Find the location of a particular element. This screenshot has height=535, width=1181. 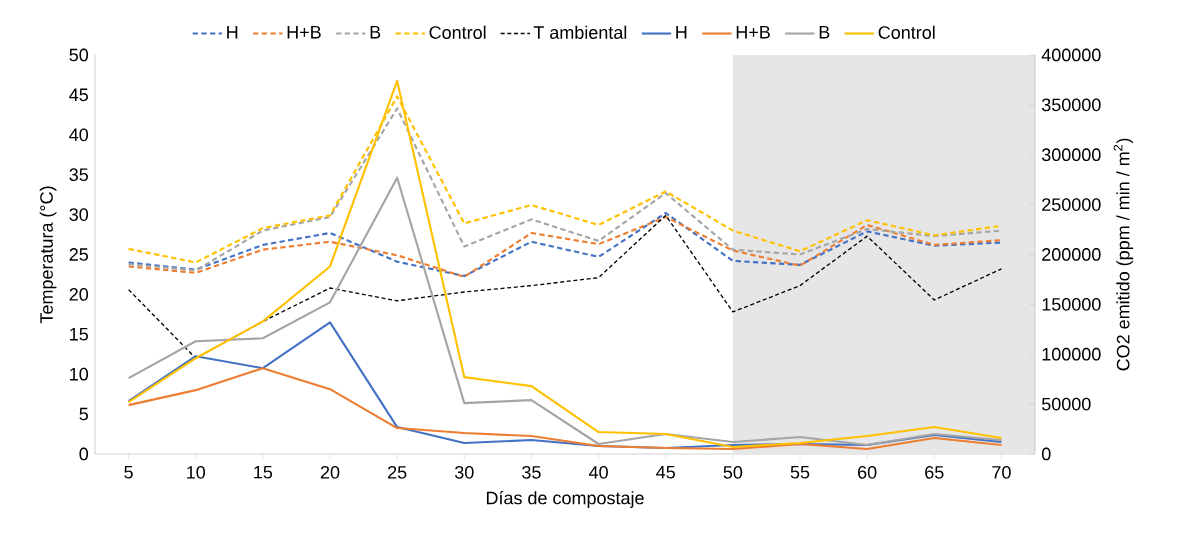

y-tick-label: 40 is located at coordinates (79, 135).